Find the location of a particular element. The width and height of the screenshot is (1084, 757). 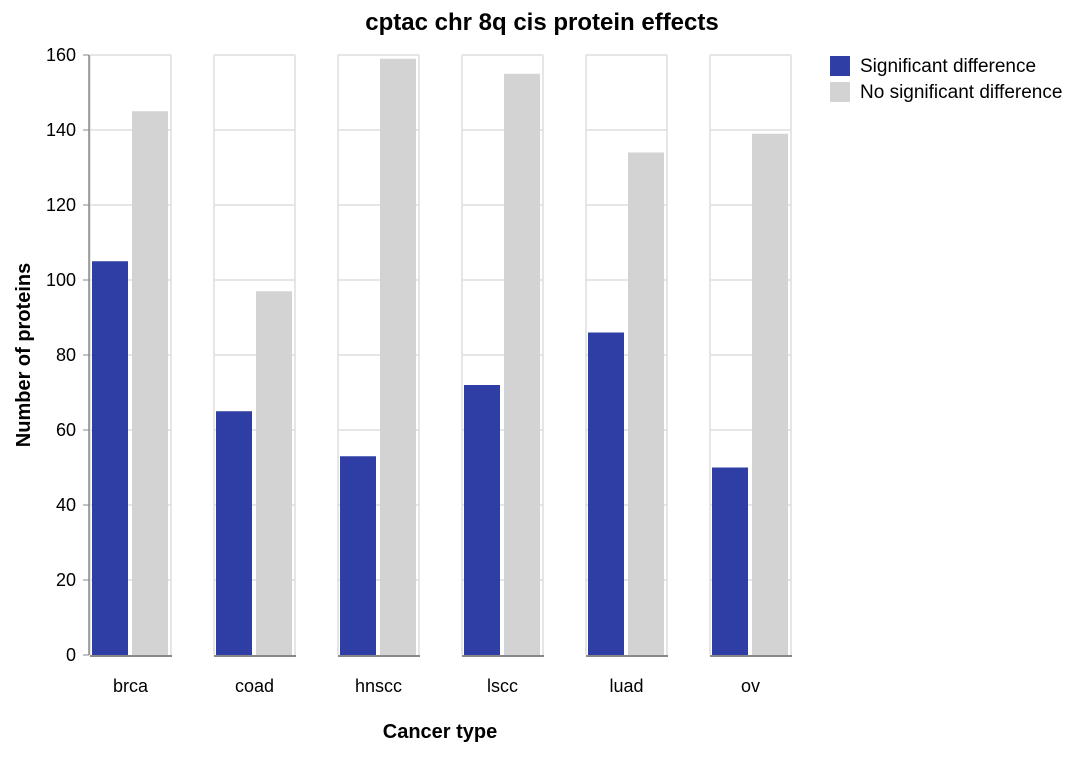

y-tick-label: 140 is located at coordinates (61, 130).